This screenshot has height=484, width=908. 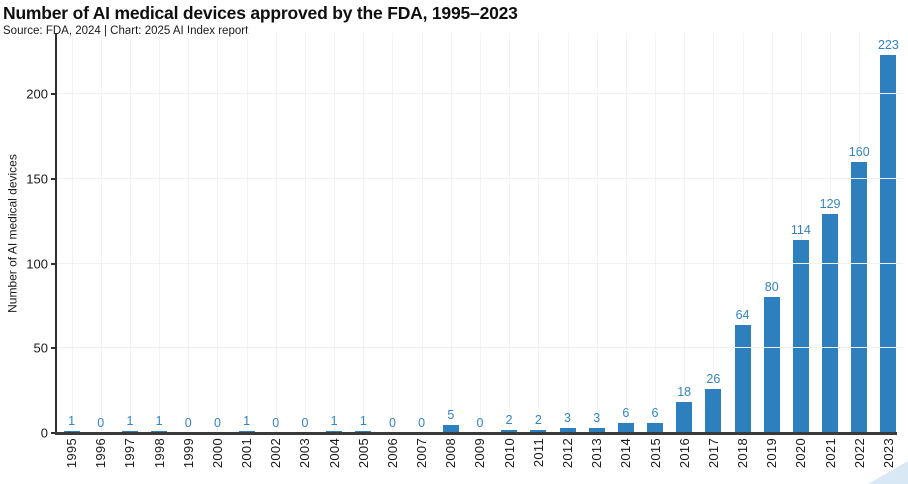 What do you see at coordinates (830, 323) in the screenshot?
I see `bar-2021` at bounding box center [830, 323].